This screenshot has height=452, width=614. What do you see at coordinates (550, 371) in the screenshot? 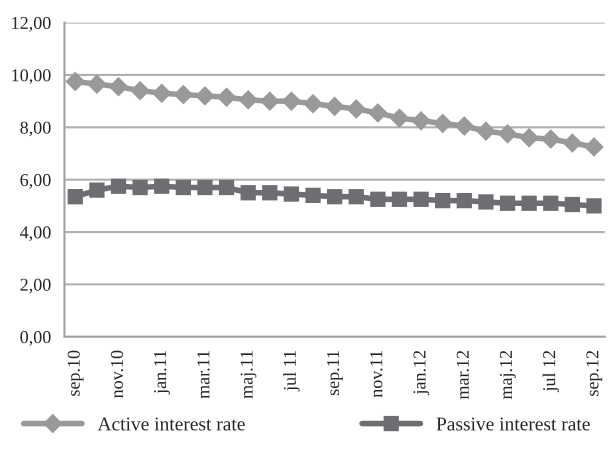
I see `x-tick-label: jul 12` at bounding box center [550, 371].